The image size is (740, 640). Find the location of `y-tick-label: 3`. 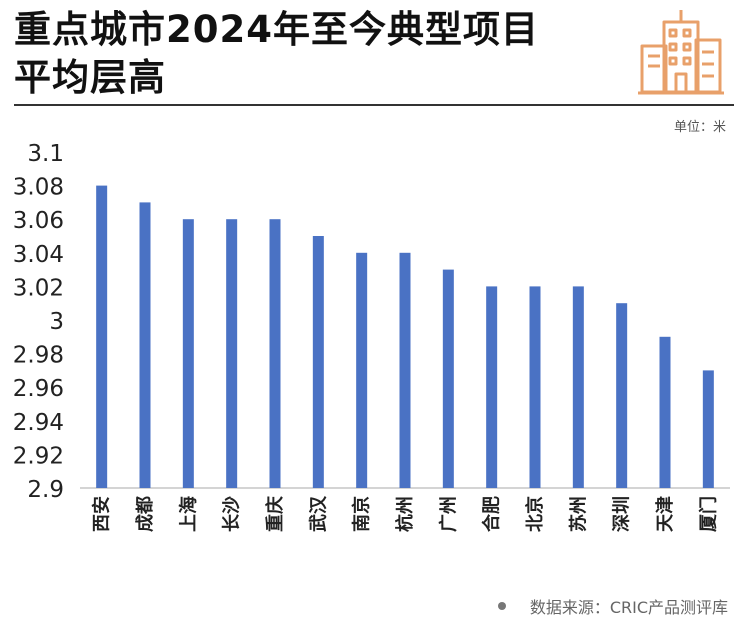

y-tick-label: 3 is located at coordinates (56, 322).